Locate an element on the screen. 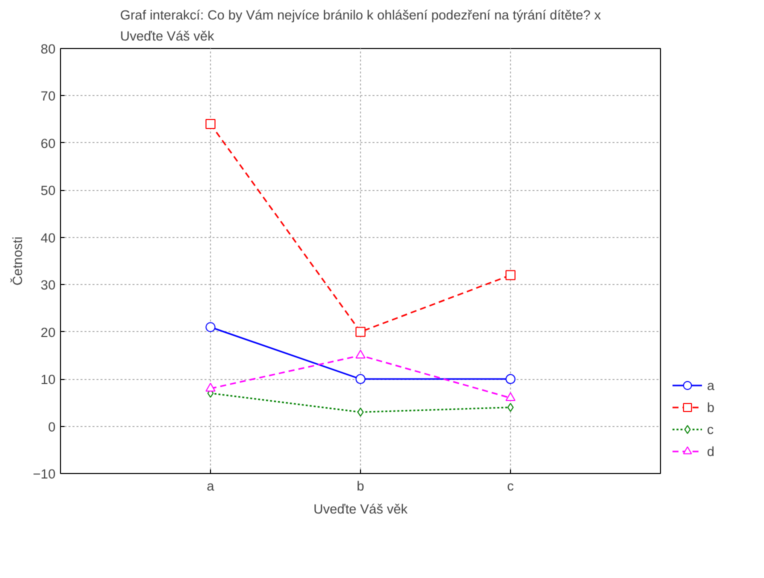 The width and height of the screenshot is (764, 578). x-tick-label: c is located at coordinates (510, 486).